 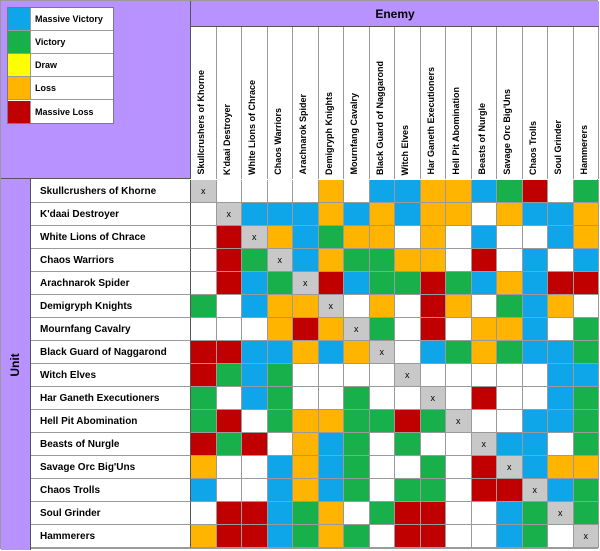 I want to click on column-header-label: Savage Orc Big'Uns, so click(x=507, y=132).